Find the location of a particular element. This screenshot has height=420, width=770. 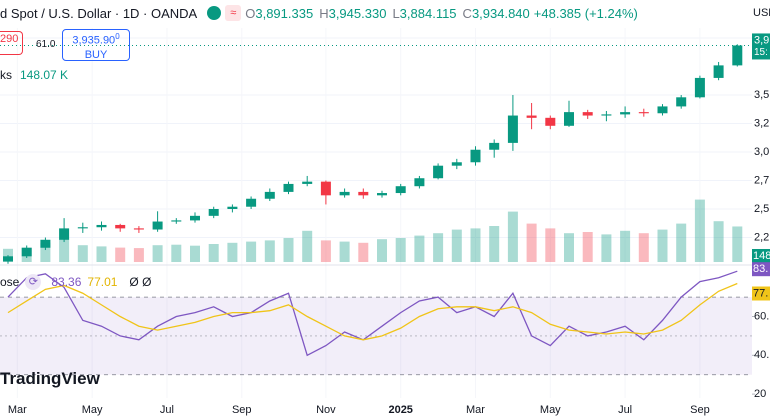

logo: TradingView is located at coordinates (50, 378).